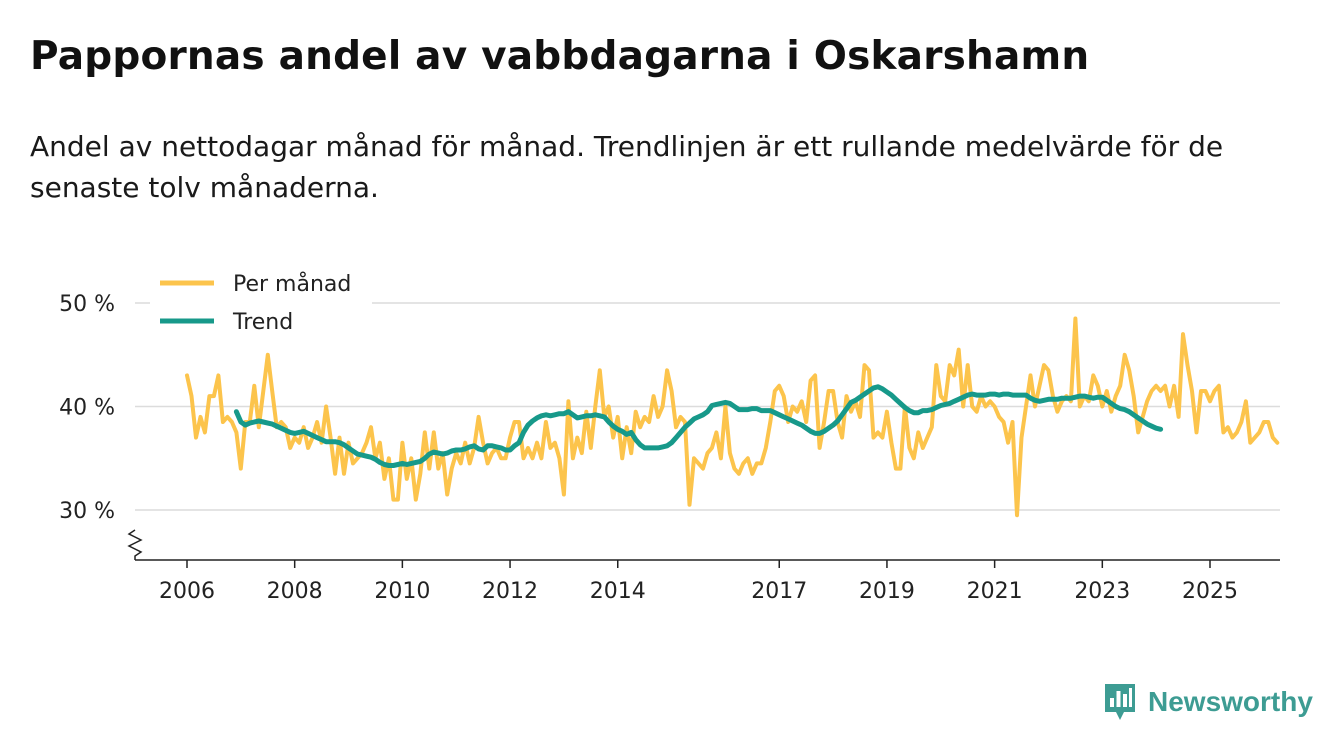 The width and height of the screenshot is (1340, 753). Describe the element at coordinates (402, 591) in the screenshot. I see `x-tick-label: 2010` at that location.